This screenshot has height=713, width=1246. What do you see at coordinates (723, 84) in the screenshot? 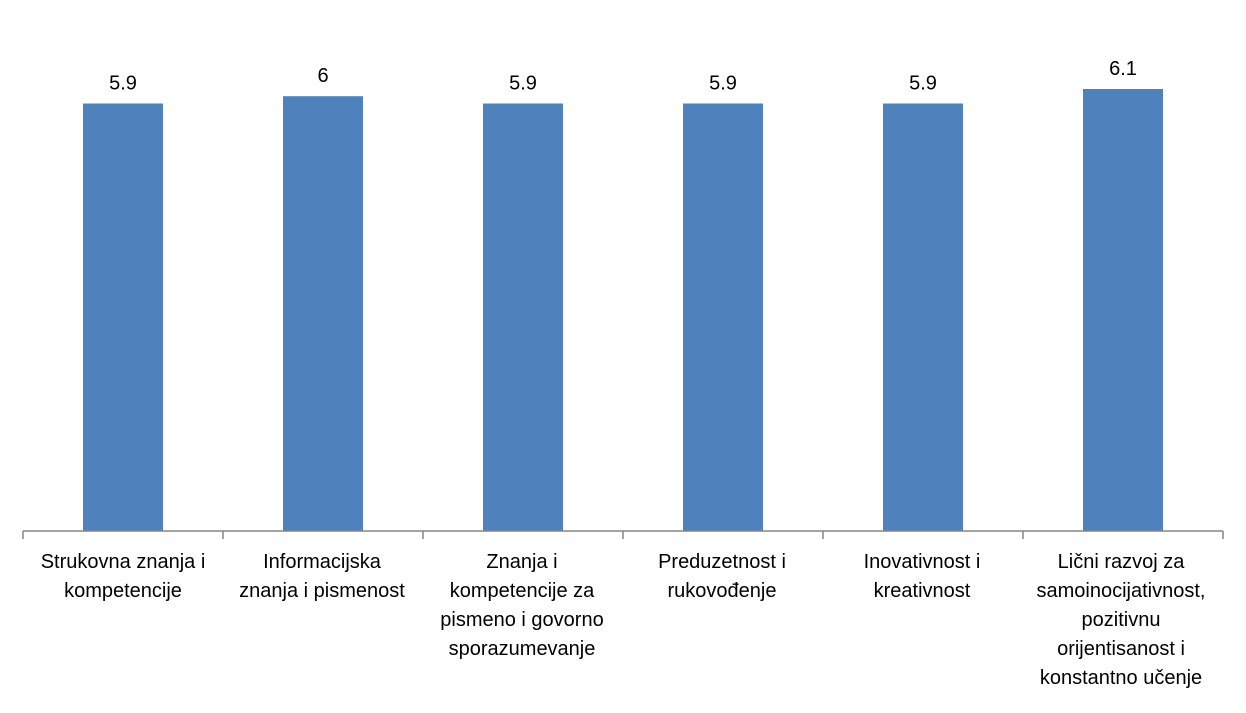
I see `data-label-3: 5.9` at bounding box center [723, 84].